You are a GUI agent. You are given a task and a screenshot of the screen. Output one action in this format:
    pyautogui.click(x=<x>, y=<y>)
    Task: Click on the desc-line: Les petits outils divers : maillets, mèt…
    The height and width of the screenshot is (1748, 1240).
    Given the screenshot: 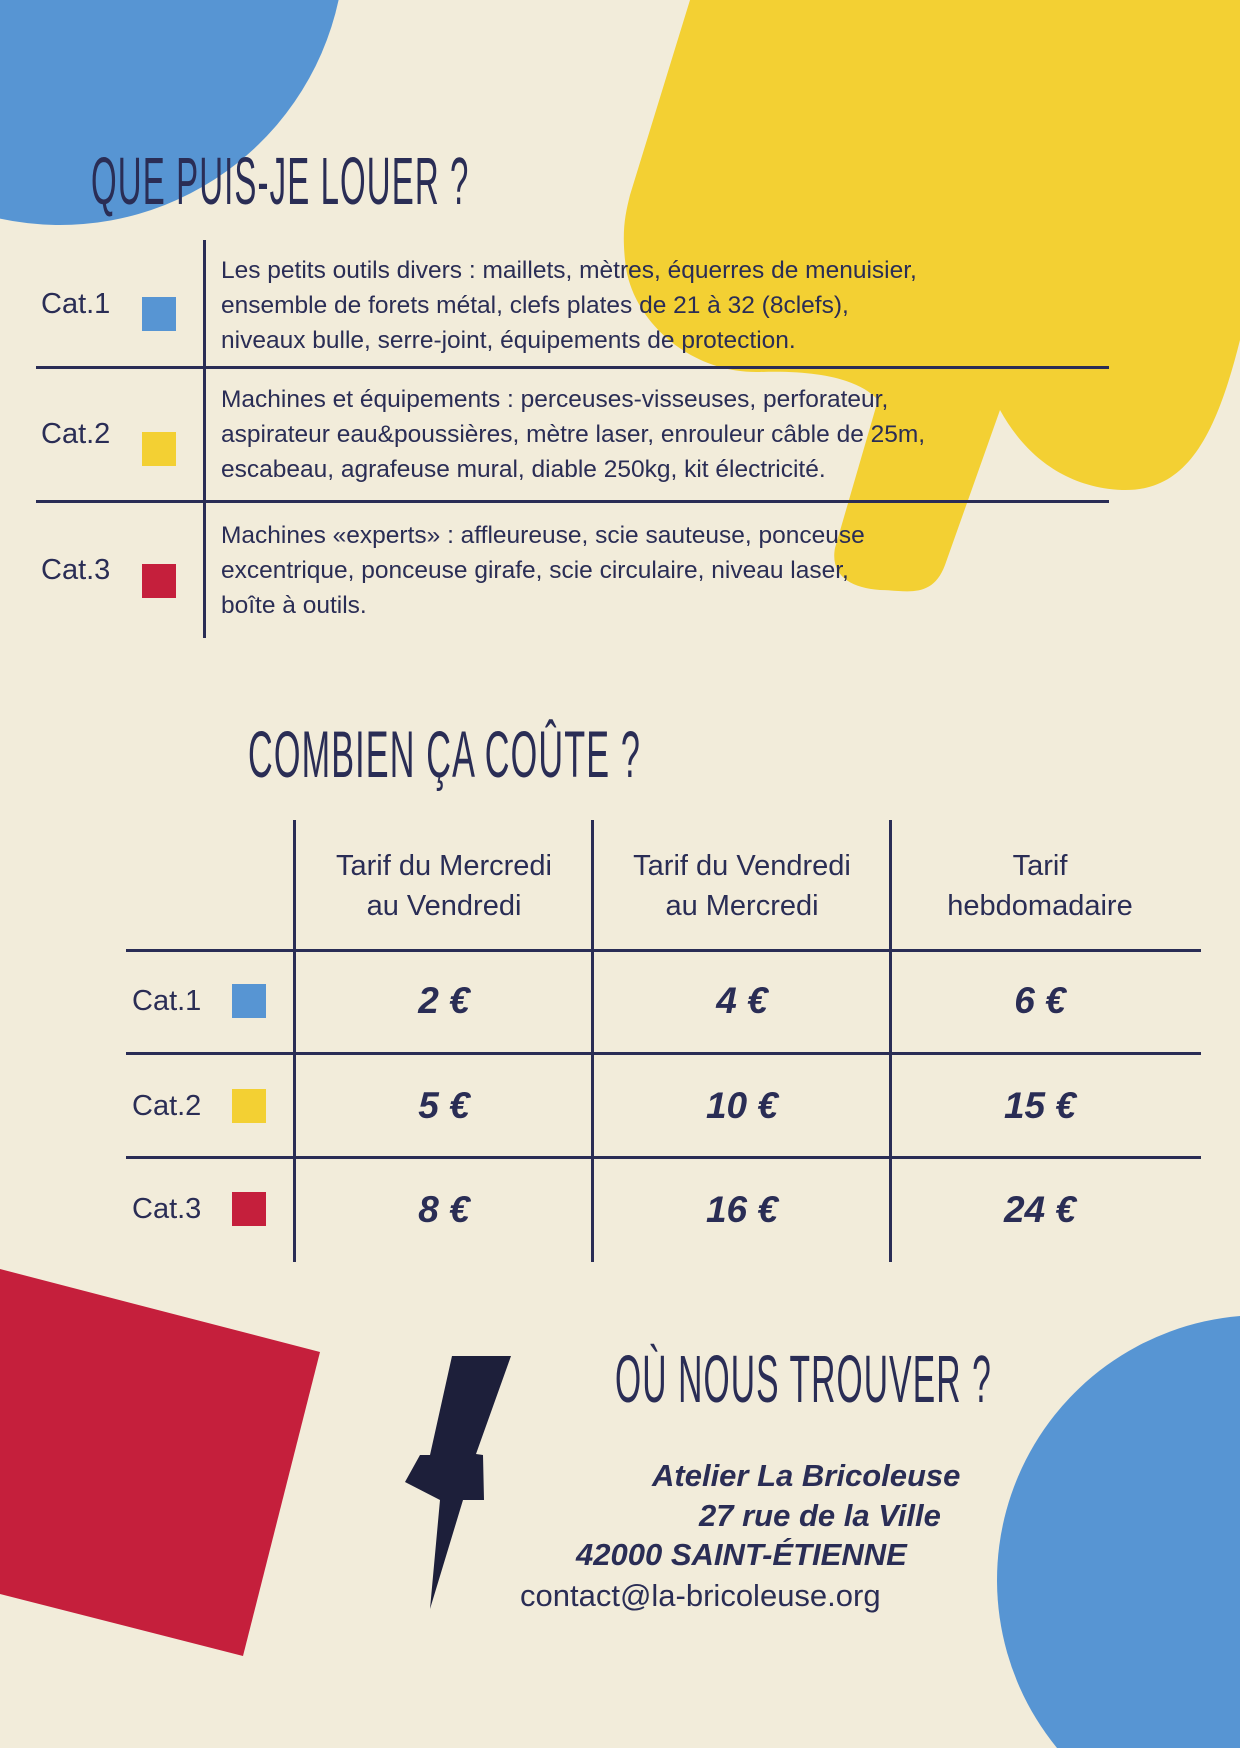 What is the action you would take?
    pyautogui.click(x=569, y=270)
    